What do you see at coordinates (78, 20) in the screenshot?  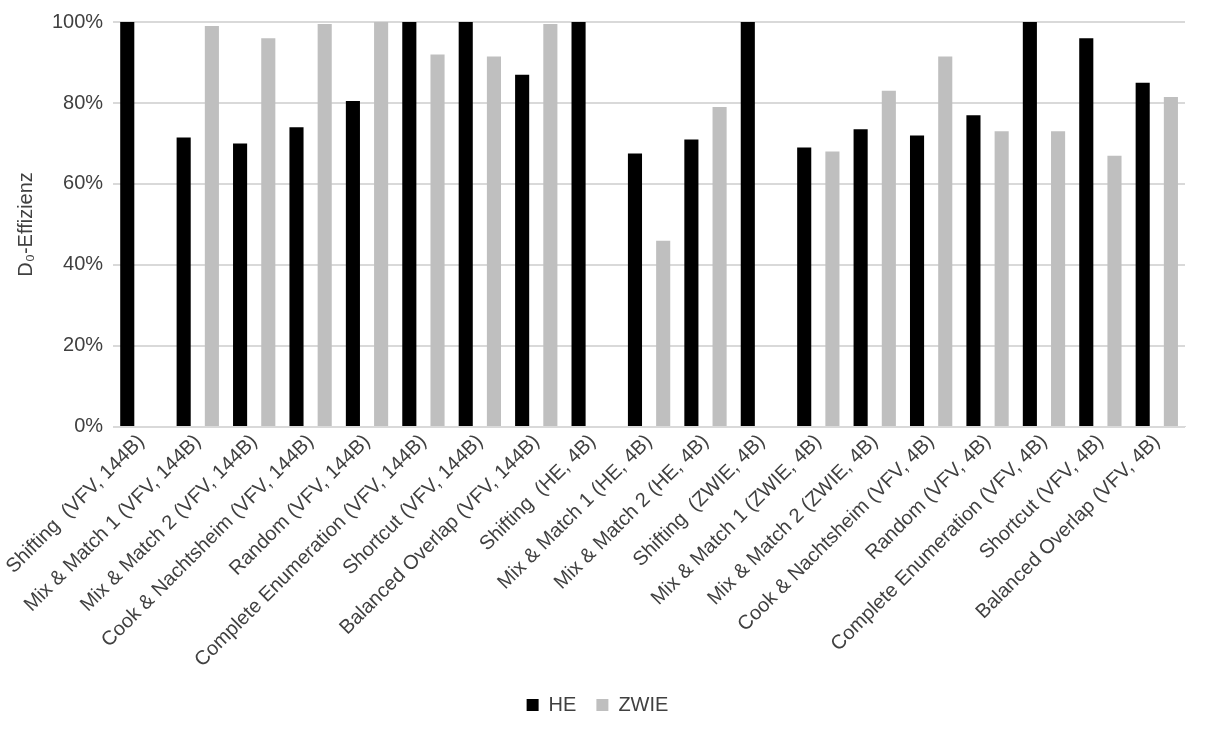 I see `y-tick-label: 100%` at bounding box center [78, 20].